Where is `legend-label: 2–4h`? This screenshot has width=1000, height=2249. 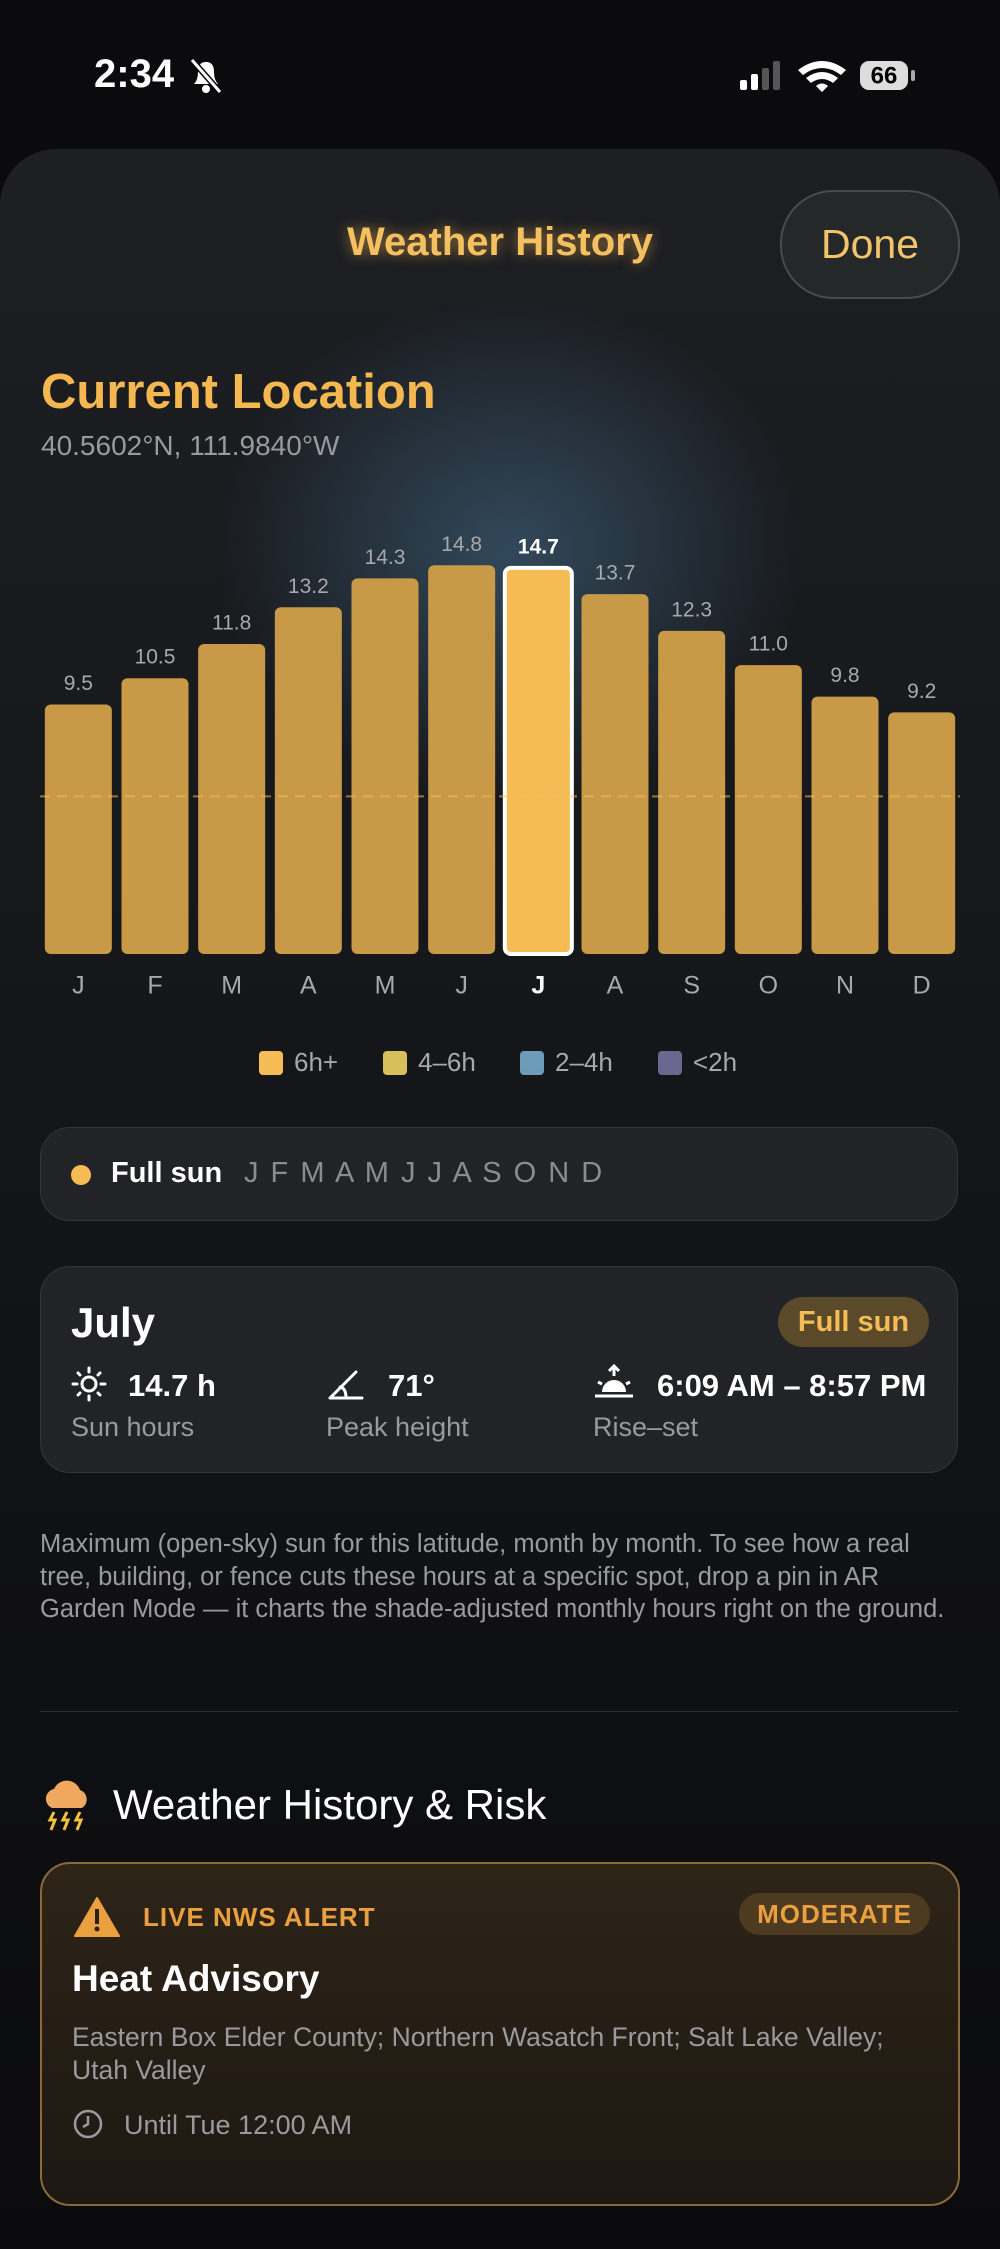 legend-label: 2–4h is located at coordinates (584, 1062).